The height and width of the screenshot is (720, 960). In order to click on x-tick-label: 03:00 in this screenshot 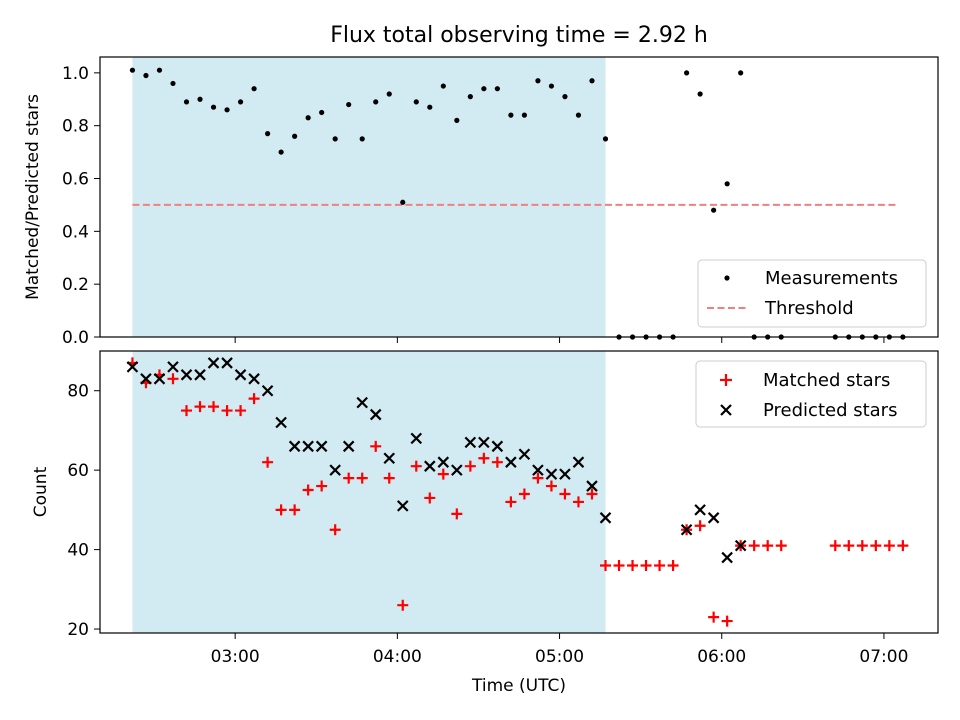, I will do `click(235, 657)`.